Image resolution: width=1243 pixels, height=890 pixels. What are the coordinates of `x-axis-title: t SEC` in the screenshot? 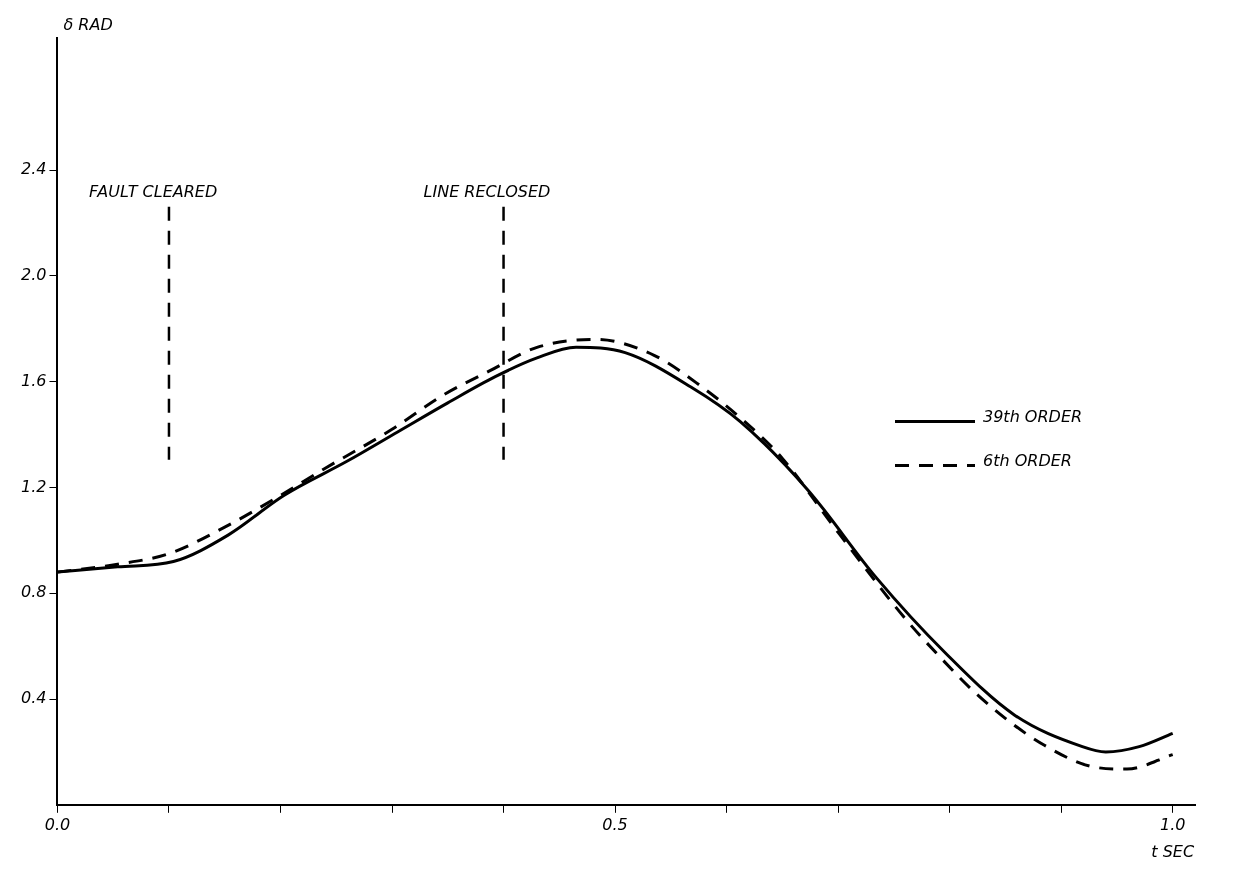 It's located at (1173, 851).